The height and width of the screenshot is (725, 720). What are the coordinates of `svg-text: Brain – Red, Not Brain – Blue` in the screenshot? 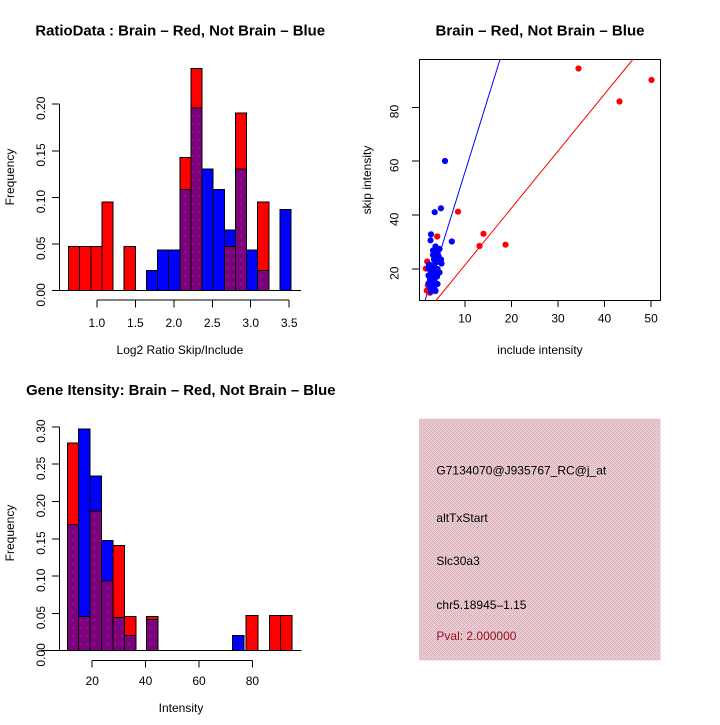 It's located at (539, 30).